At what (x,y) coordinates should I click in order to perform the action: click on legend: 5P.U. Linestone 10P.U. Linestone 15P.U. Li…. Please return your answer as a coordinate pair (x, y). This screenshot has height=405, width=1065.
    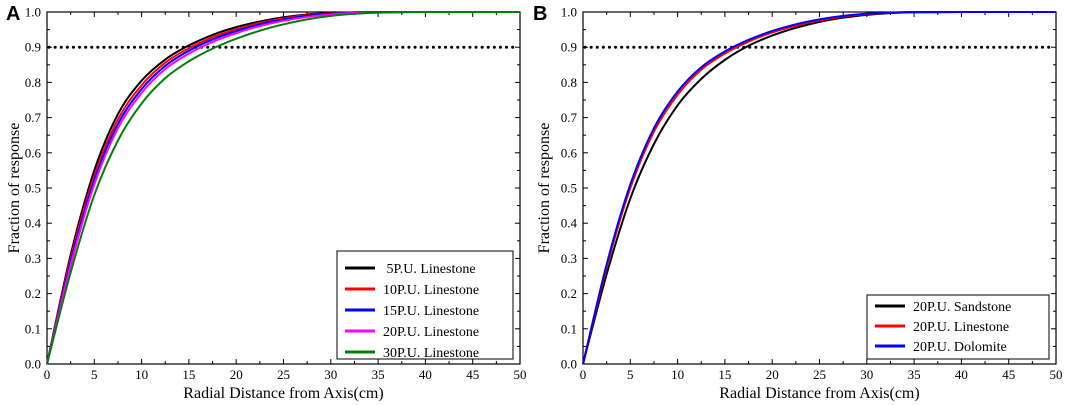
    Looking at the image, I should click on (425, 305).